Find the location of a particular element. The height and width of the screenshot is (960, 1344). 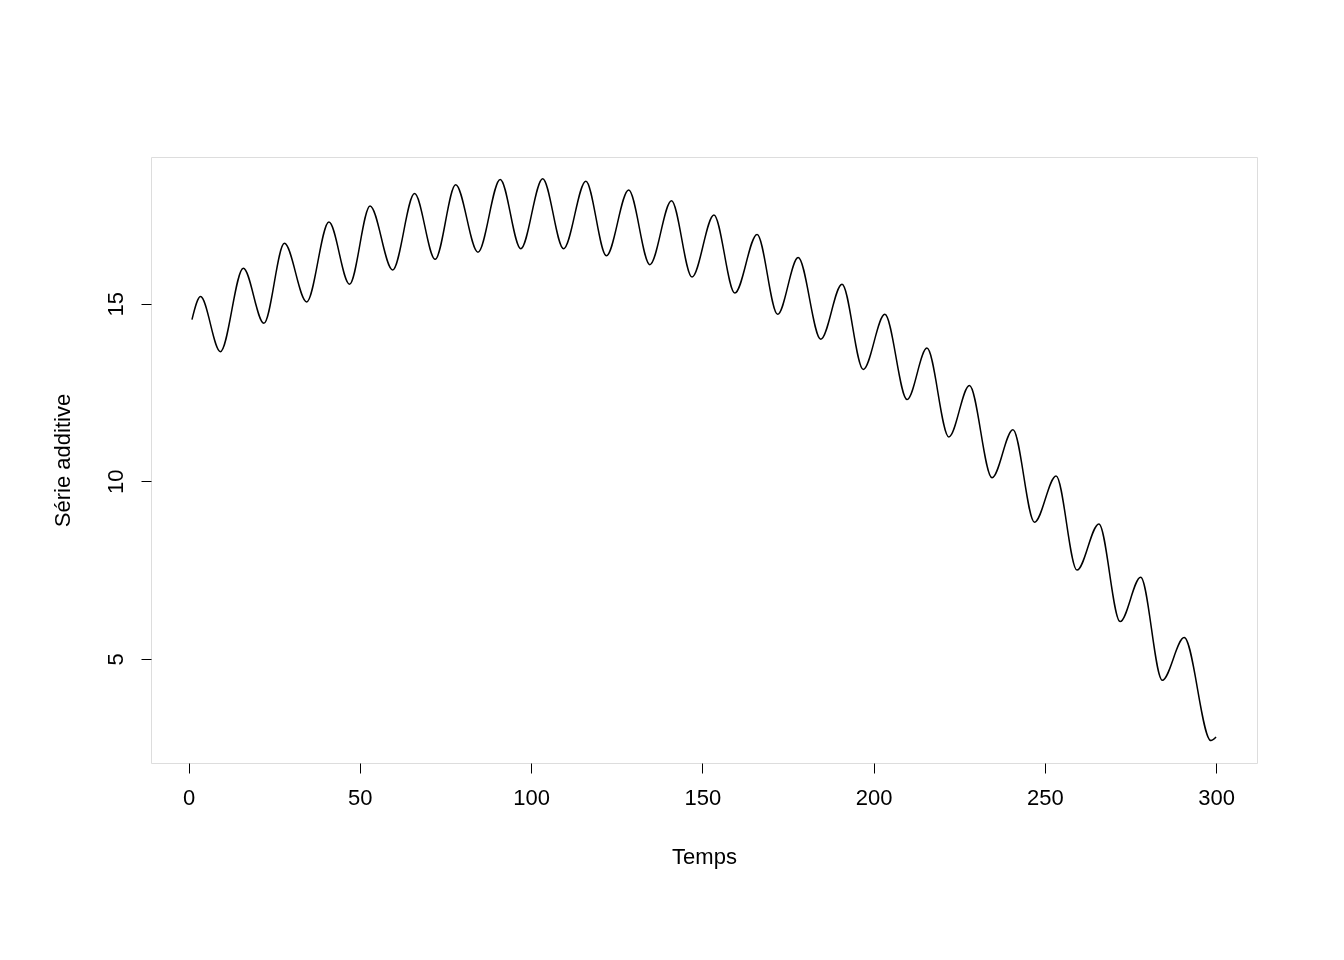

x-axis-title: Temps is located at coordinates (704, 856).